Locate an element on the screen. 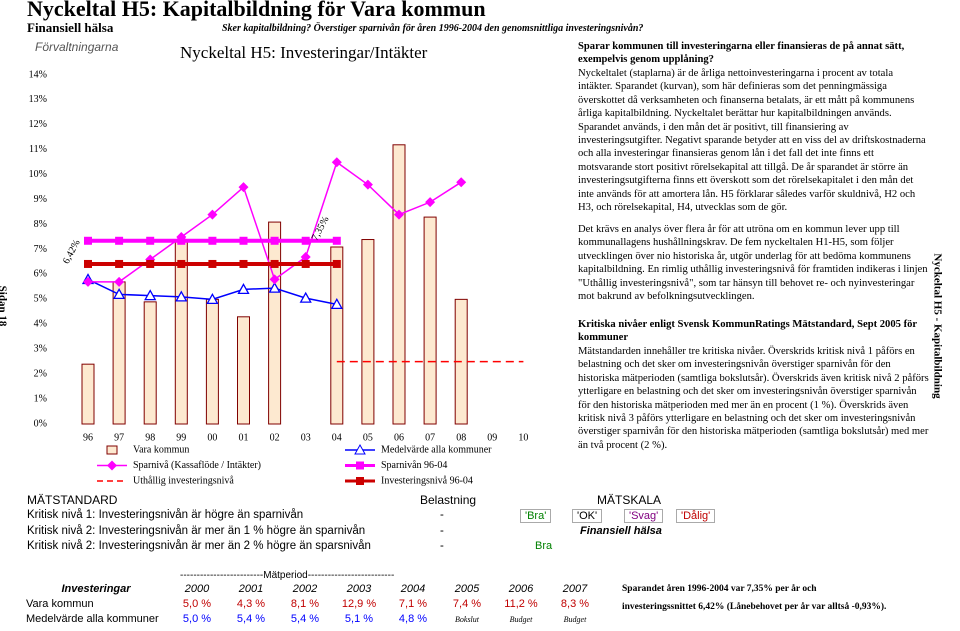 Image resolution: width=960 pixels, height=631 pixels. cell: 12,9 % is located at coordinates (359, 604).